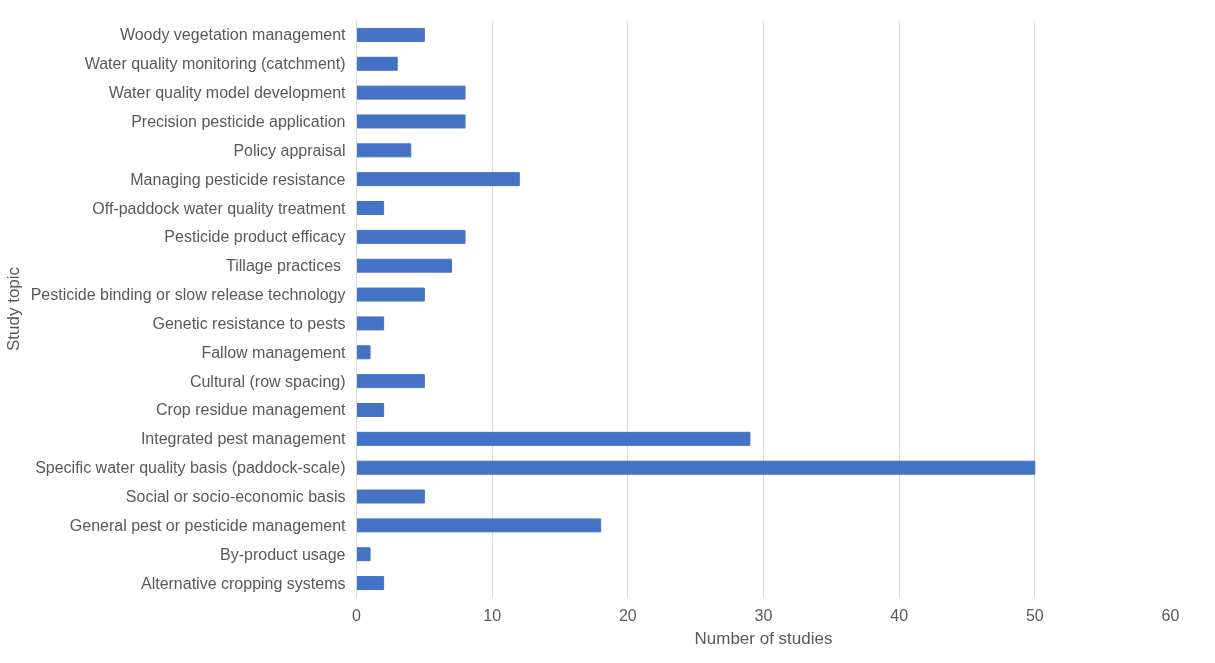  Describe the element at coordinates (899, 615) in the screenshot. I see `x-tick-label: 40` at that location.